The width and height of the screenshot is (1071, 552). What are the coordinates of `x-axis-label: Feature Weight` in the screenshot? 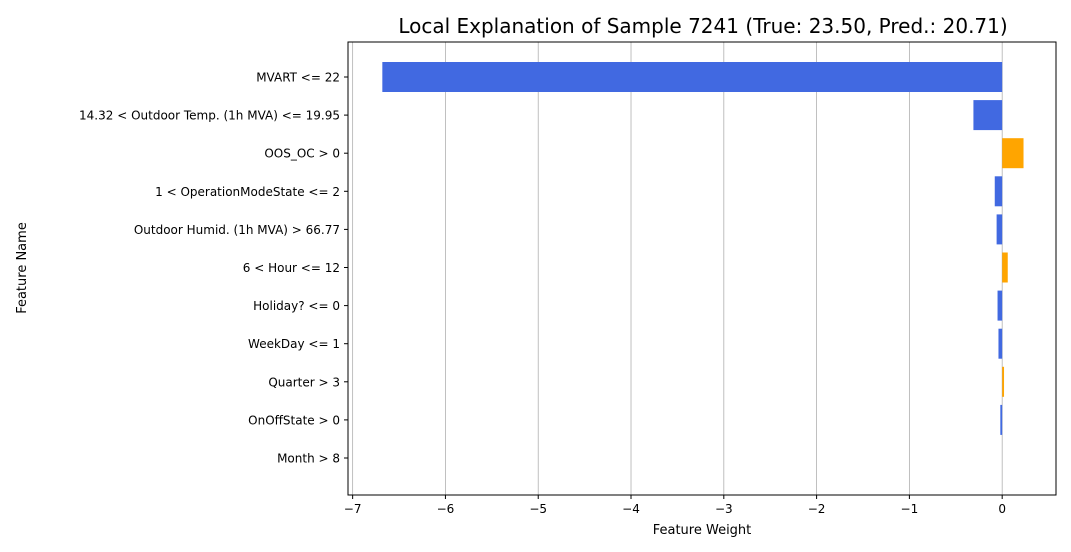 It's located at (702, 530).